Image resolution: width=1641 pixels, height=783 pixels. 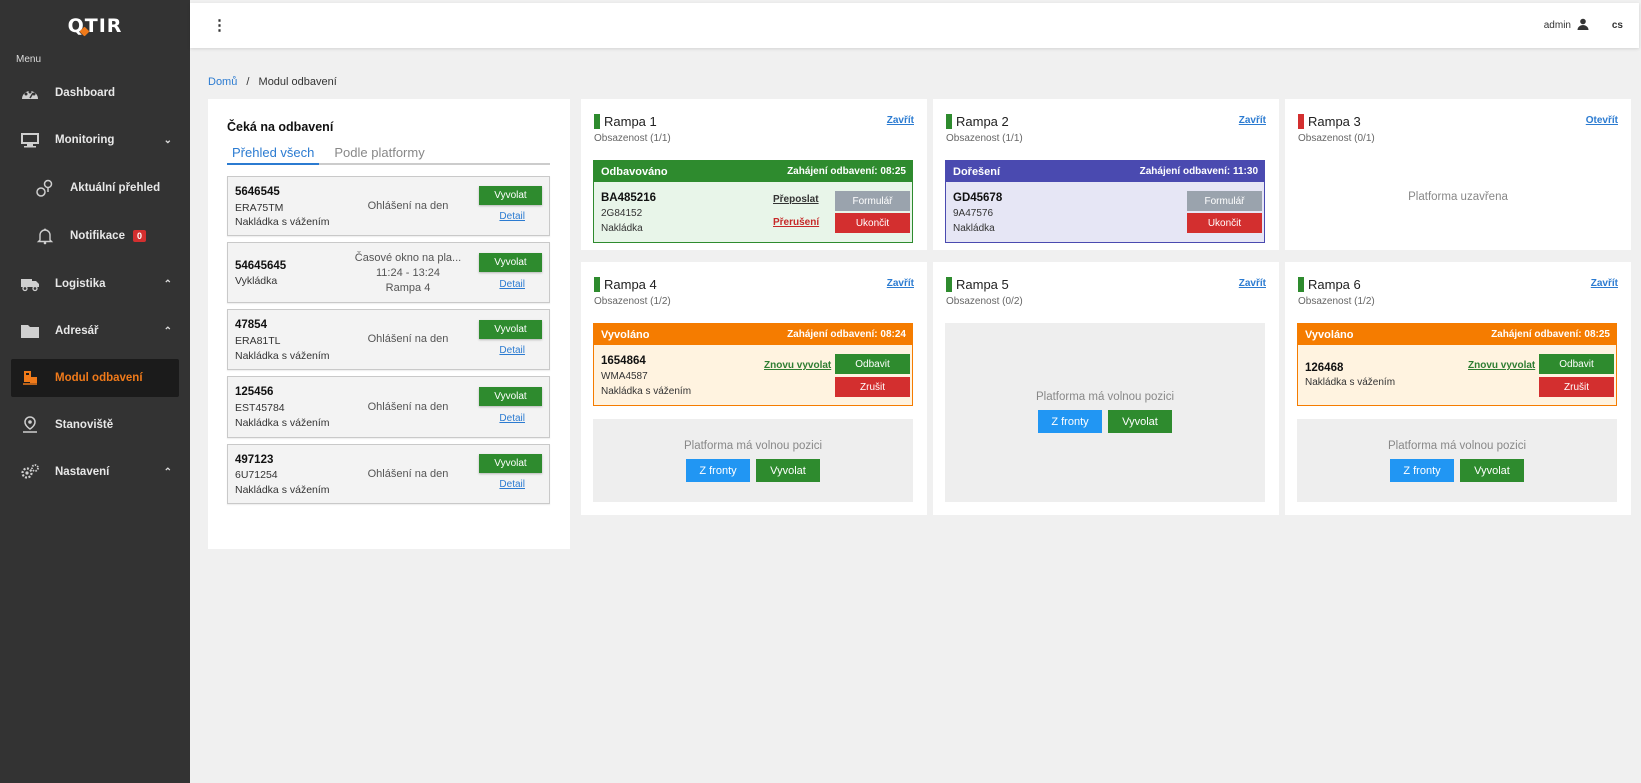 I want to click on sidebar-item-nastaveni: Nastavení ⌃, so click(x=95, y=472).